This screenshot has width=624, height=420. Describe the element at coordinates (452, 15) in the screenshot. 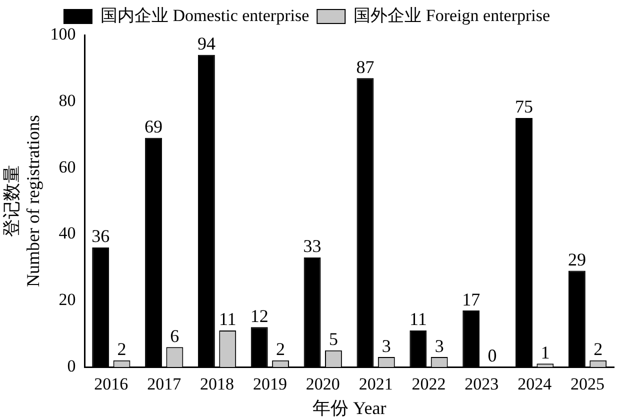

I see `legend-label: 国外企业 Foreign enterprise` at that location.